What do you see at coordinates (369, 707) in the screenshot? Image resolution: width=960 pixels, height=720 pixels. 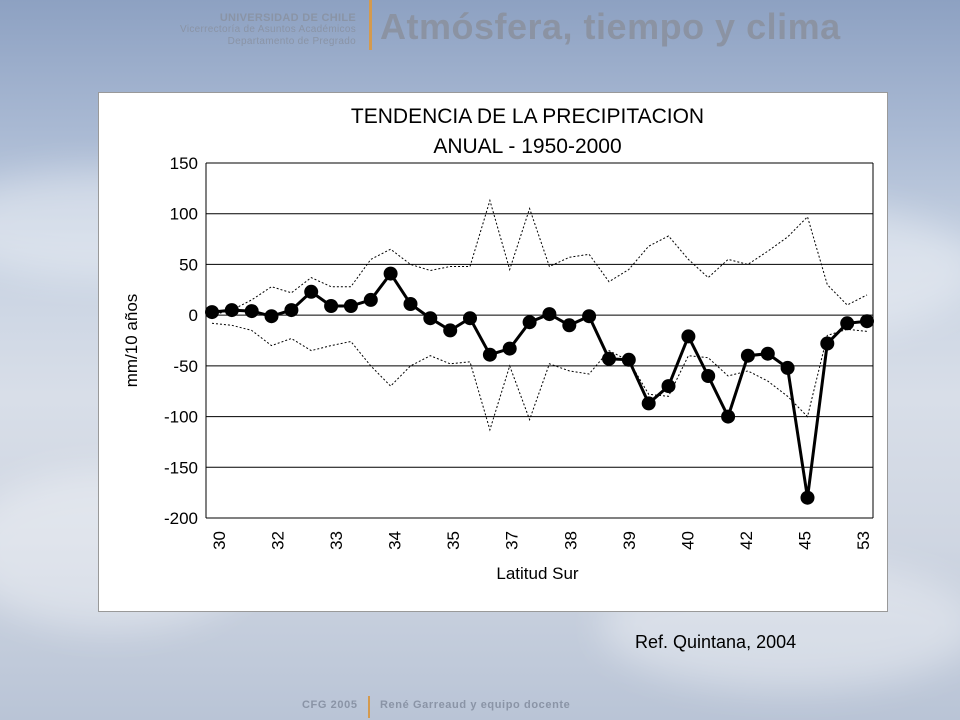 I see `footer-divider` at bounding box center [369, 707].